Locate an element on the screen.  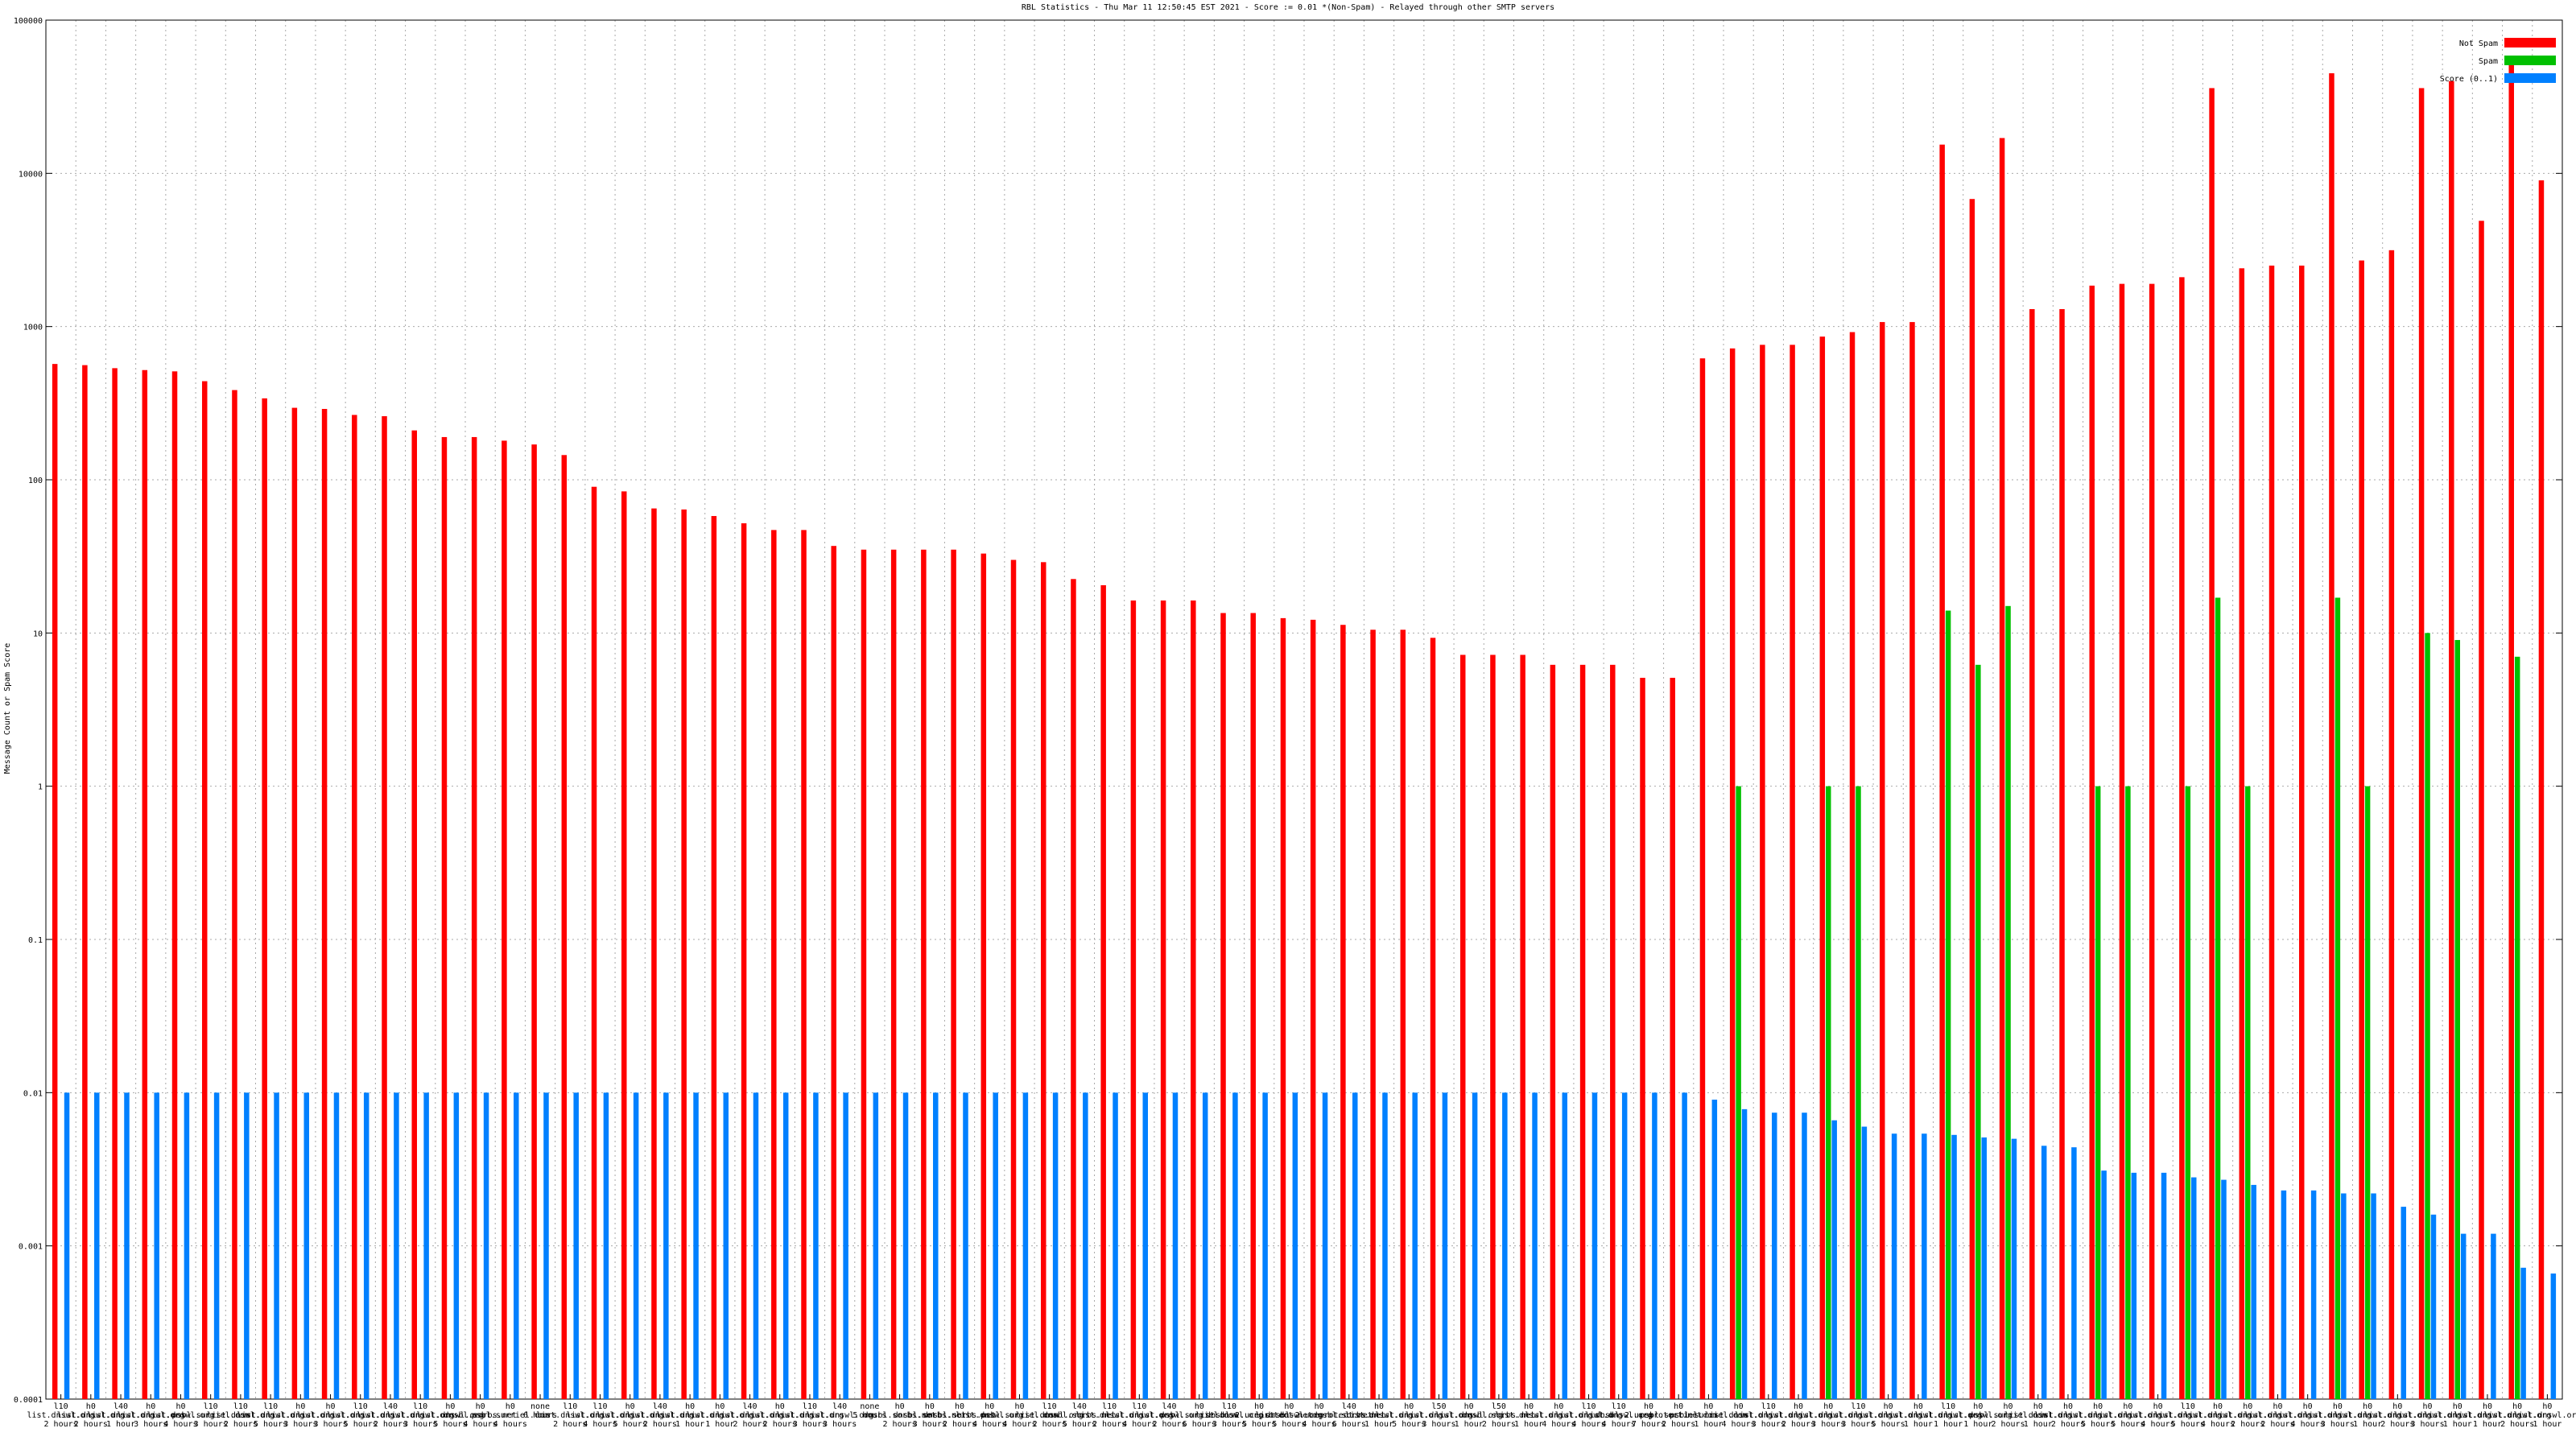
x-tick-label-line: none is located at coordinates (869, 1406).